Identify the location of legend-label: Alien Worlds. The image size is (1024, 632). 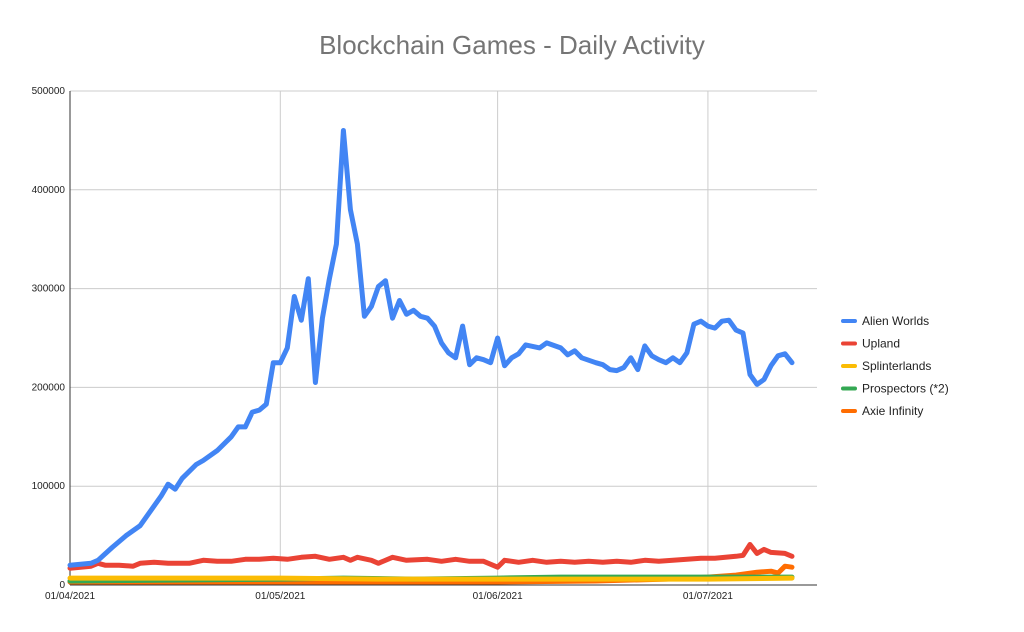
(895, 321).